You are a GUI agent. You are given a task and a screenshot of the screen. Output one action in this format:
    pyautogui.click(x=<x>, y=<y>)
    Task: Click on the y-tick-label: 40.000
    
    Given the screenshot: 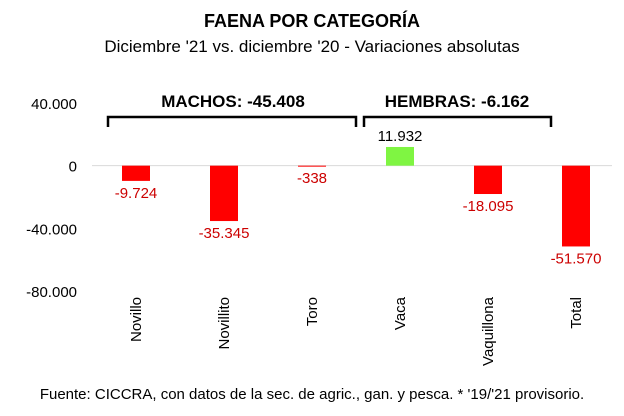 What is the action you would take?
    pyautogui.click(x=54, y=104)
    